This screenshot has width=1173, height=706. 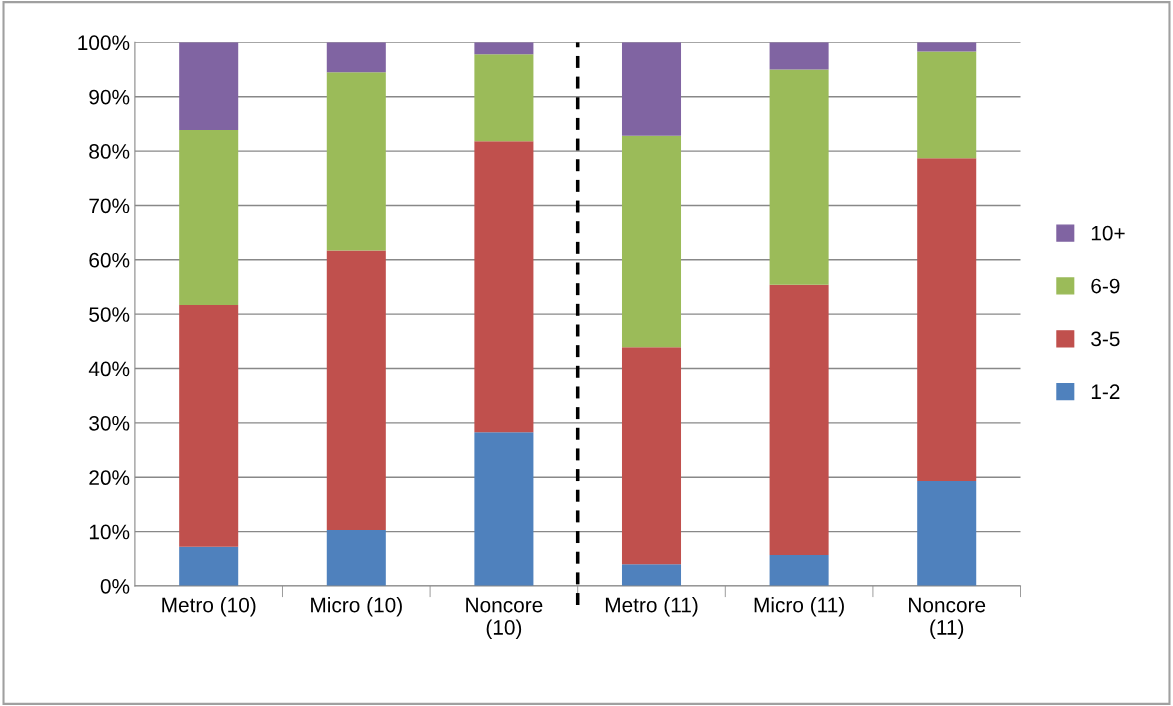 I want to click on y-tick-label: 30%, so click(x=109, y=423).